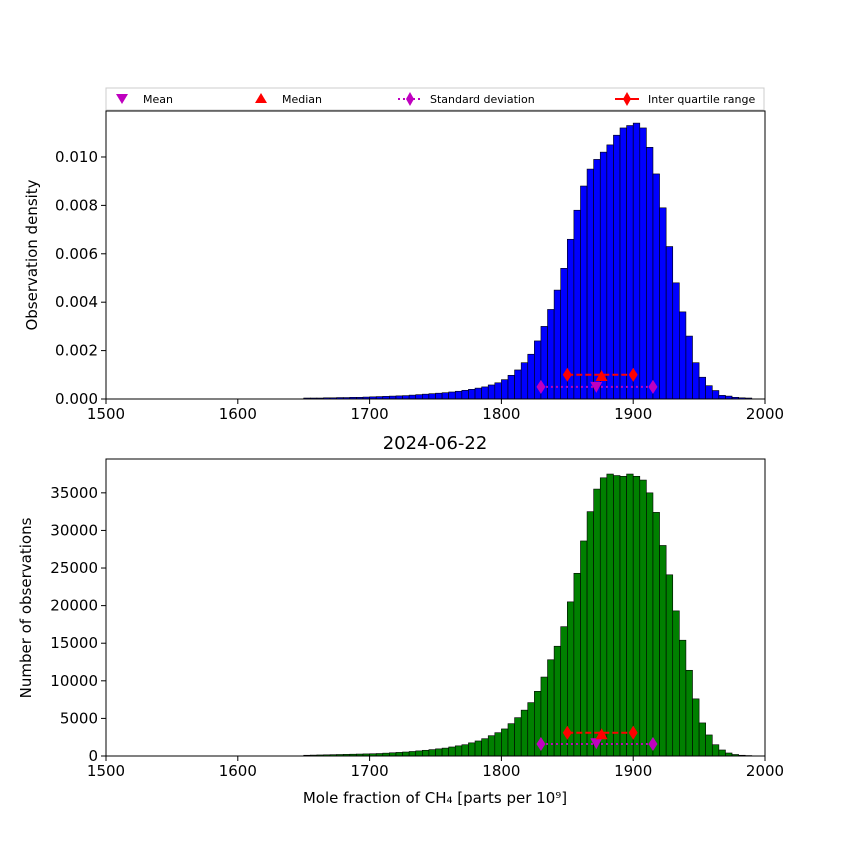 The image size is (850, 850). I want to click on std-marker-icon, so click(410, 99).